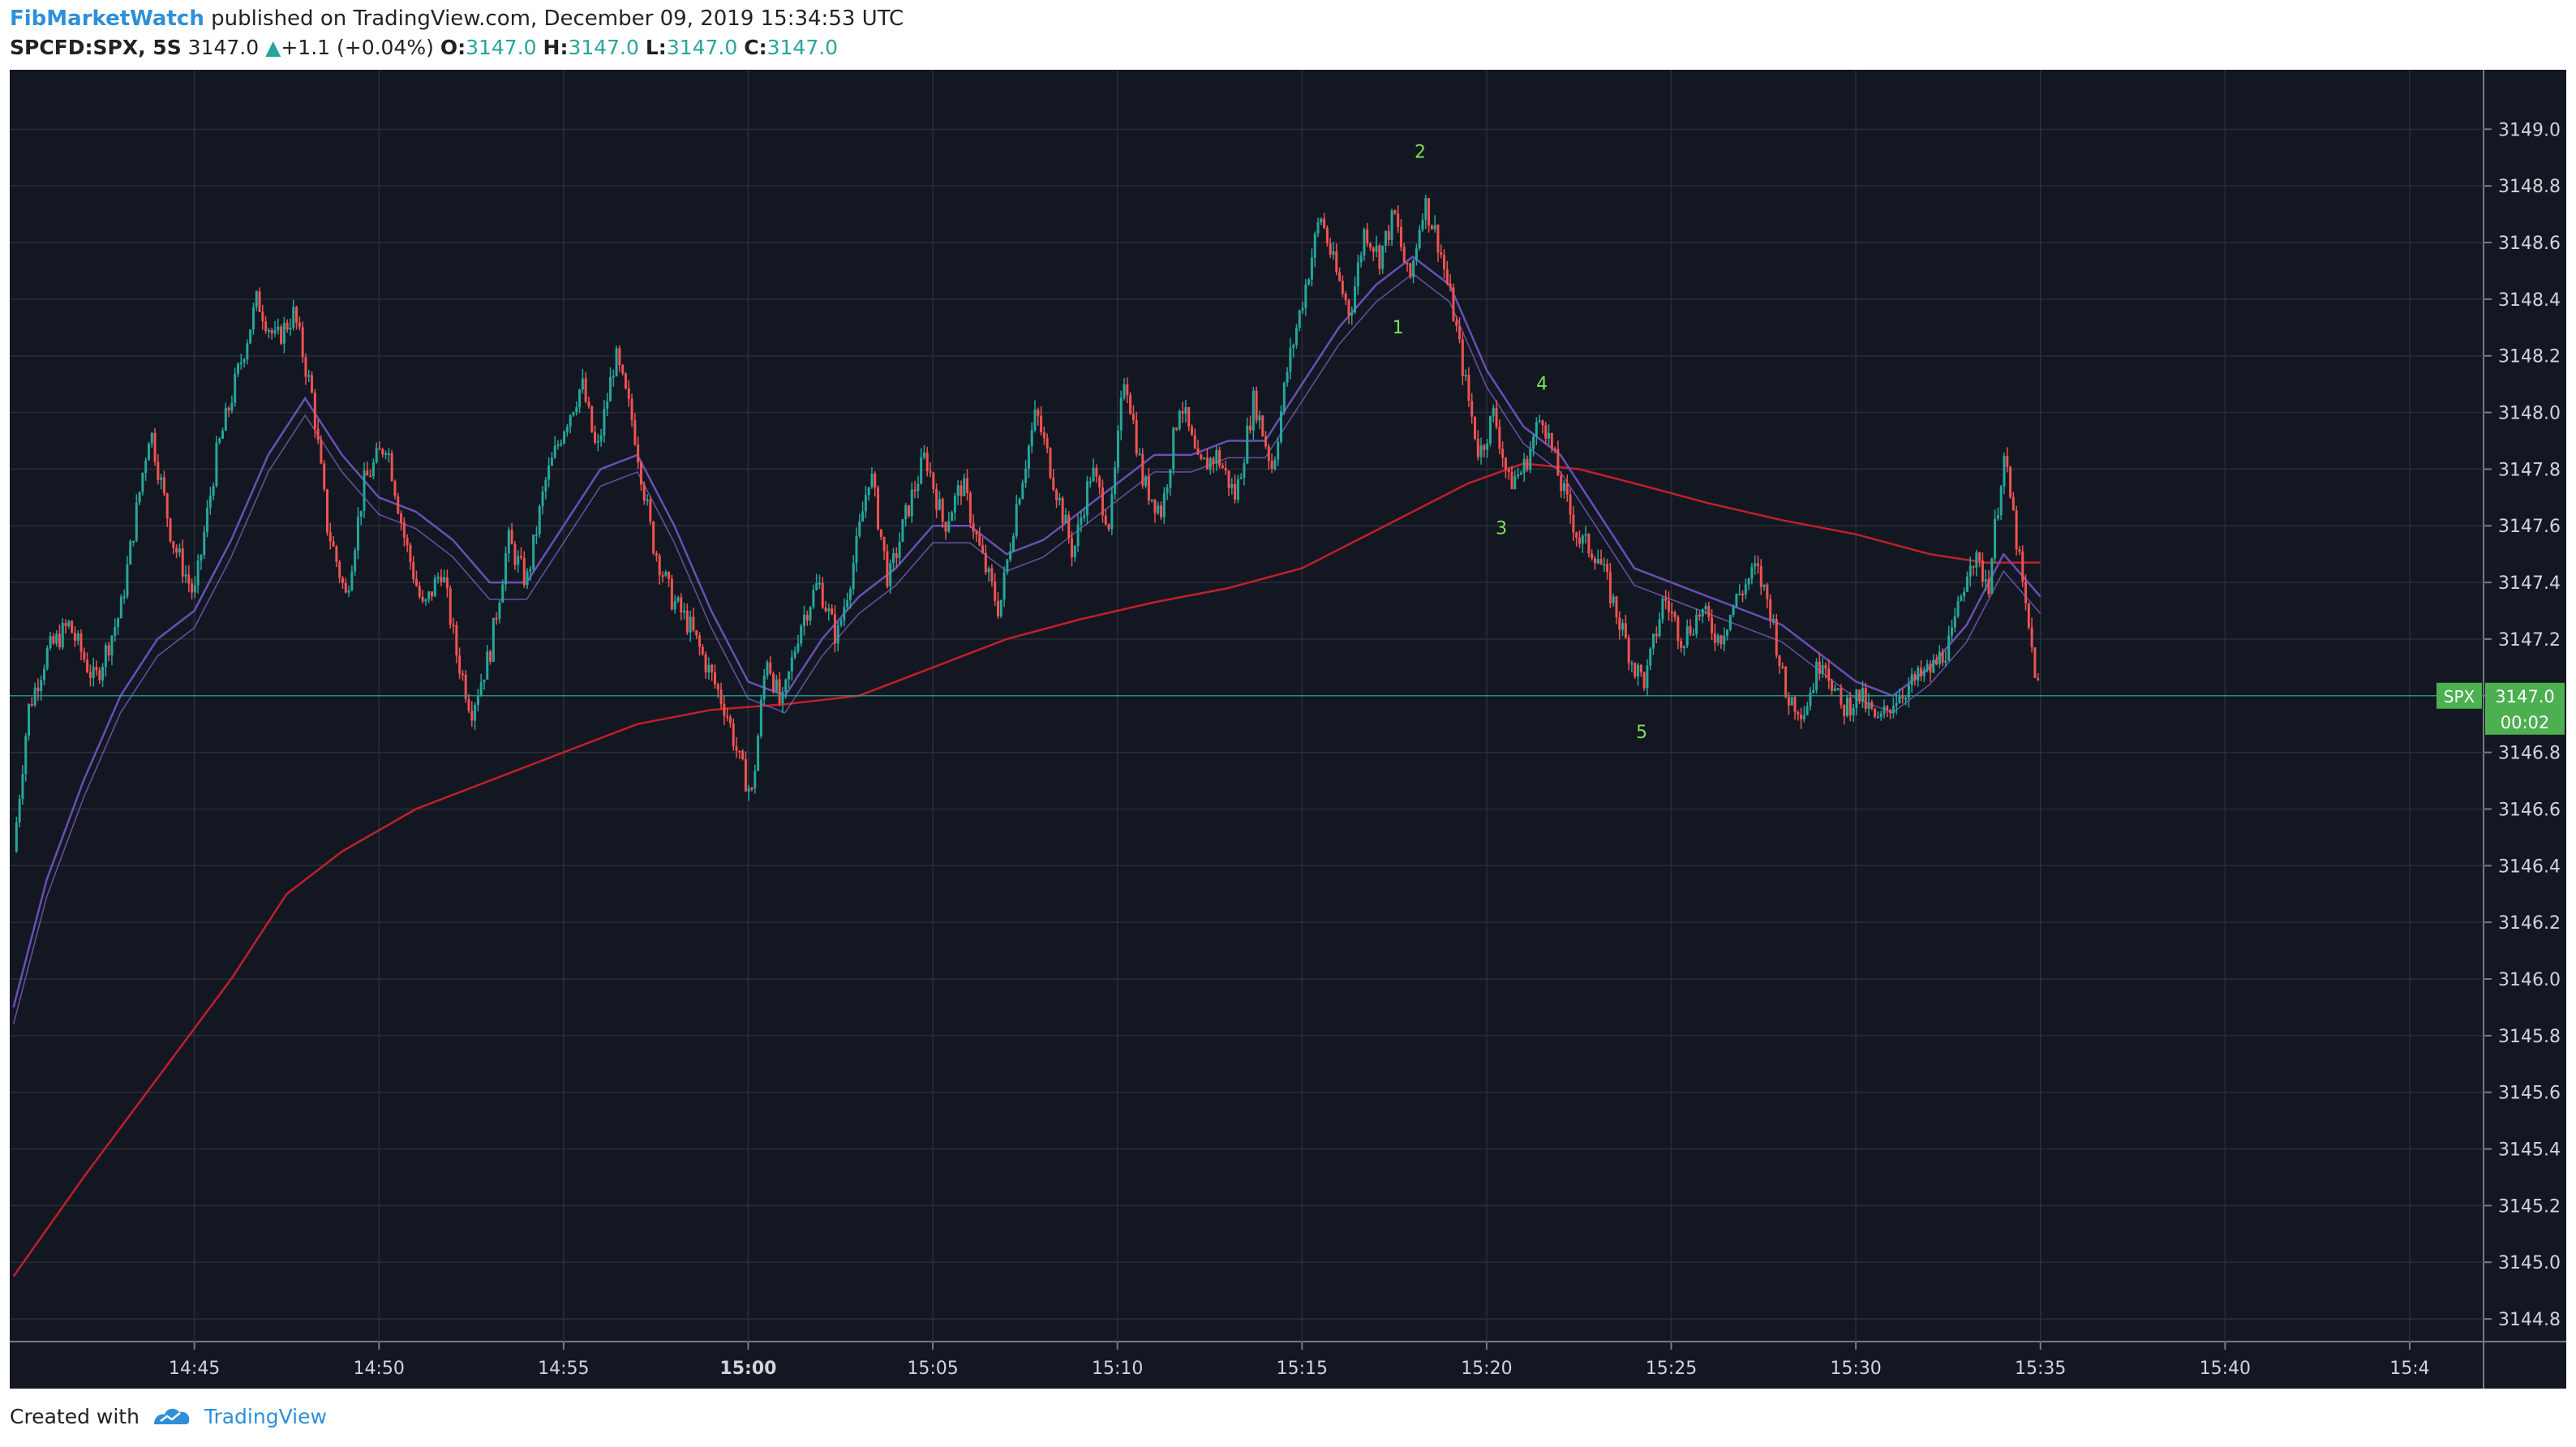 This screenshot has width=2576, height=1447. Describe the element at coordinates (172, 1417) in the screenshot. I see `tradingview-logo-icon` at that location.